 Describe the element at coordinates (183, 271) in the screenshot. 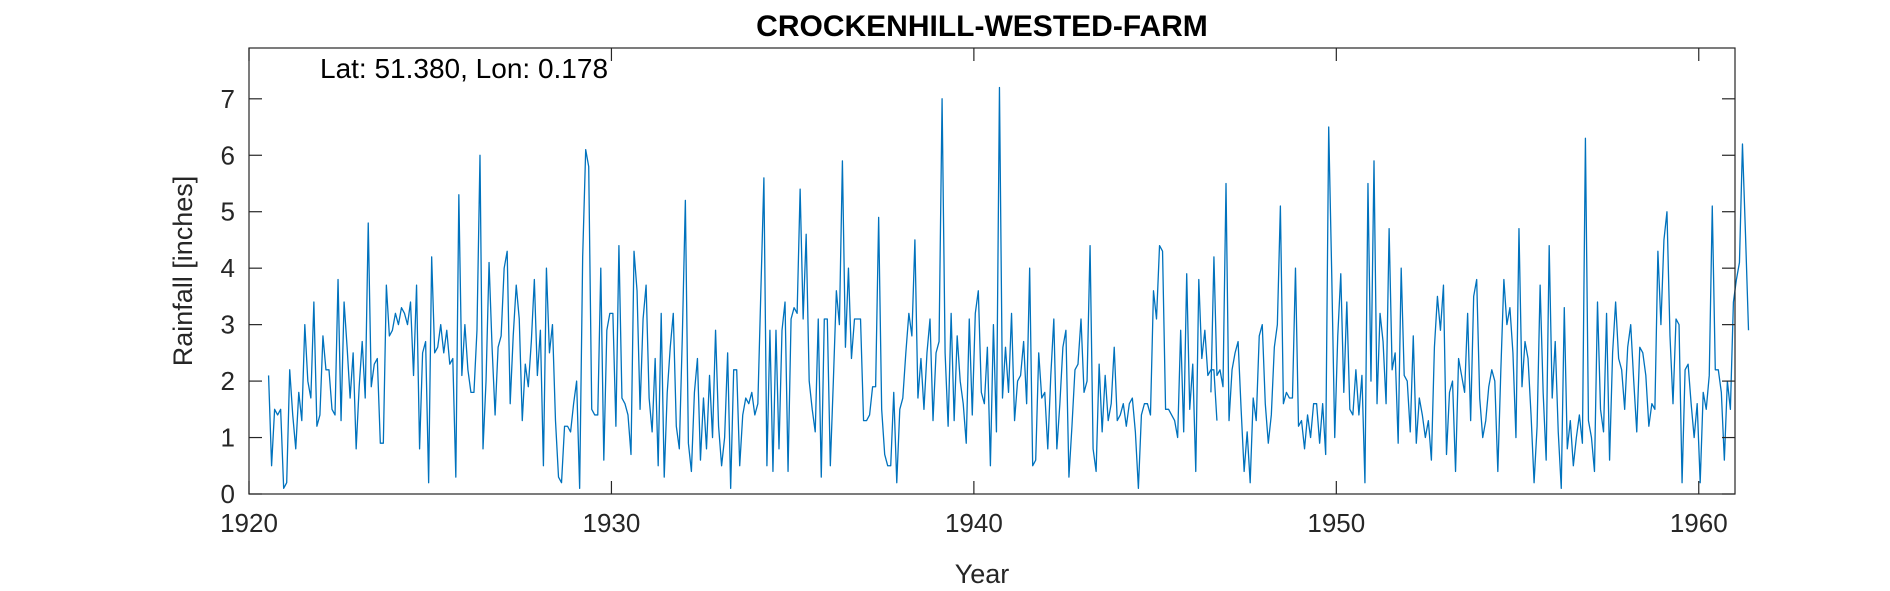

I see `y-axis-label: Rainfall [inches]` at that location.